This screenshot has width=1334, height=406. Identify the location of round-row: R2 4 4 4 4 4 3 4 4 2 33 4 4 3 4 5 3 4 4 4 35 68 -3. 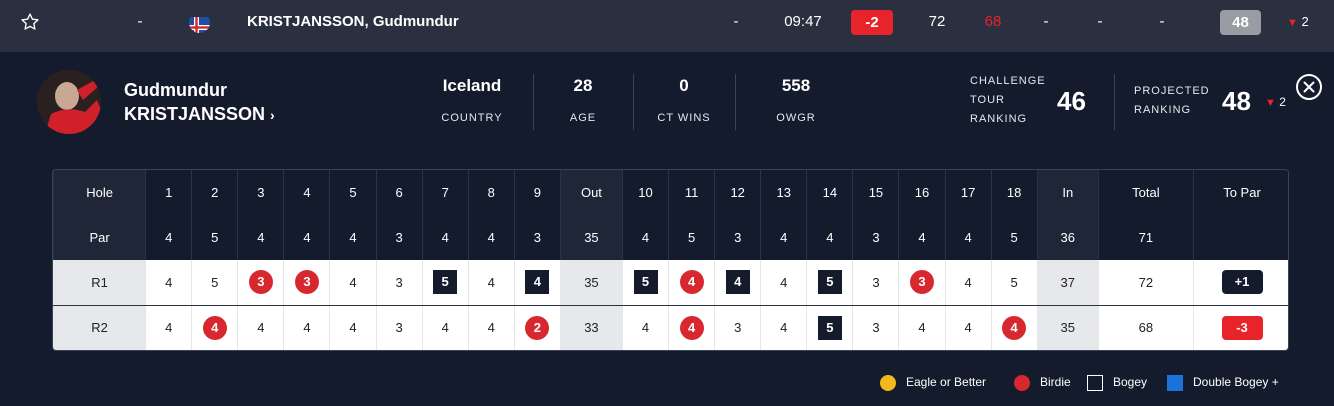
(670, 327).